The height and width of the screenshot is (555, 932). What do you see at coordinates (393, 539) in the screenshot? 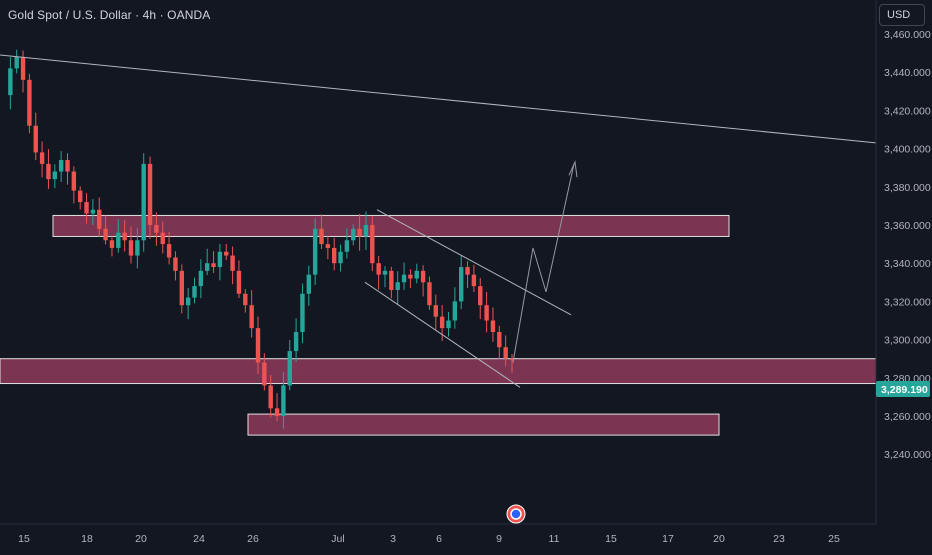
I see `time-tick-label: 3` at bounding box center [393, 539].